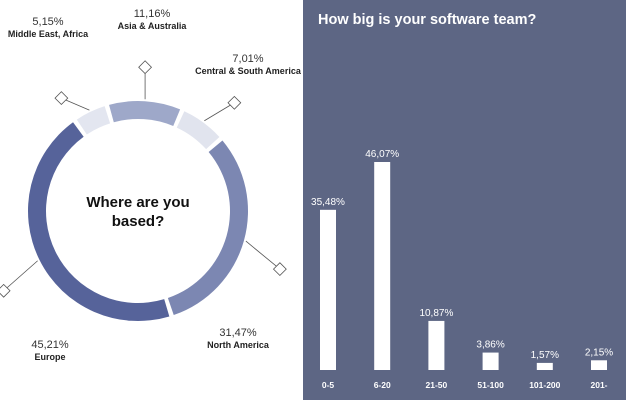 The image size is (626, 400). I want to click on bar-category-label: 201-, so click(598, 385).